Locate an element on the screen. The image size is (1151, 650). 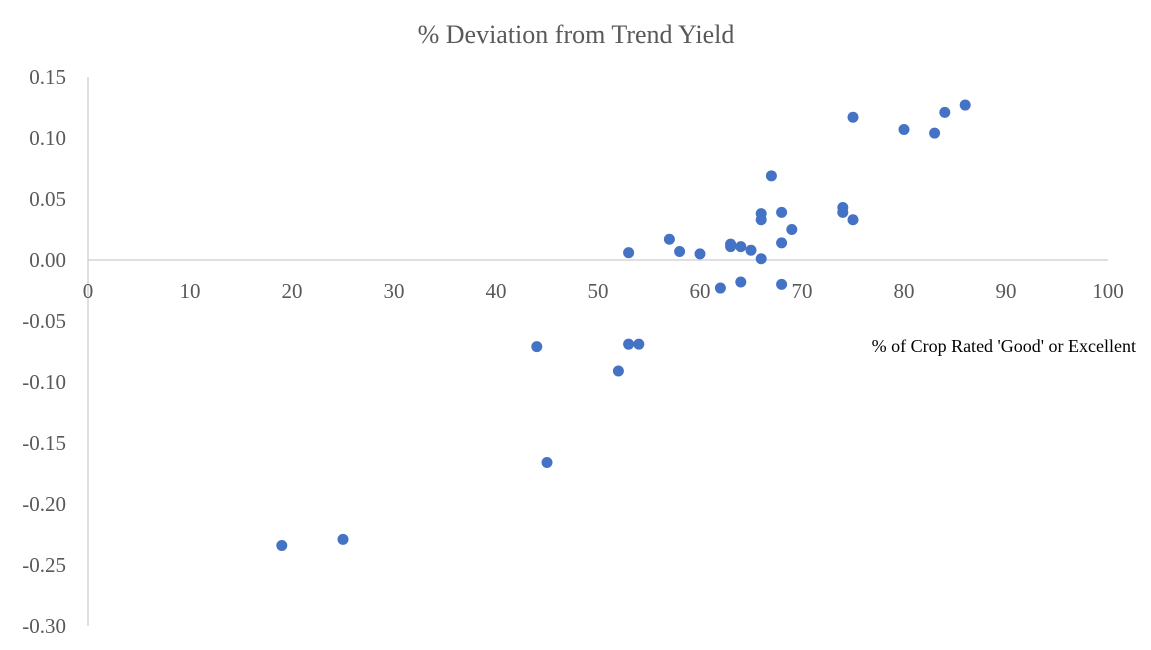
x-tick-label: 30 is located at coordinates (394, 291).